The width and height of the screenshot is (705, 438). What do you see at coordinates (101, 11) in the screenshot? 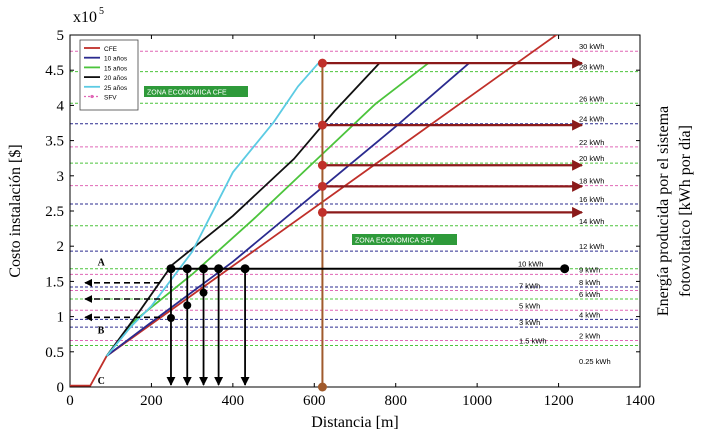
I see `y-exponent-sup: 5` at bounding box center [101, 11].